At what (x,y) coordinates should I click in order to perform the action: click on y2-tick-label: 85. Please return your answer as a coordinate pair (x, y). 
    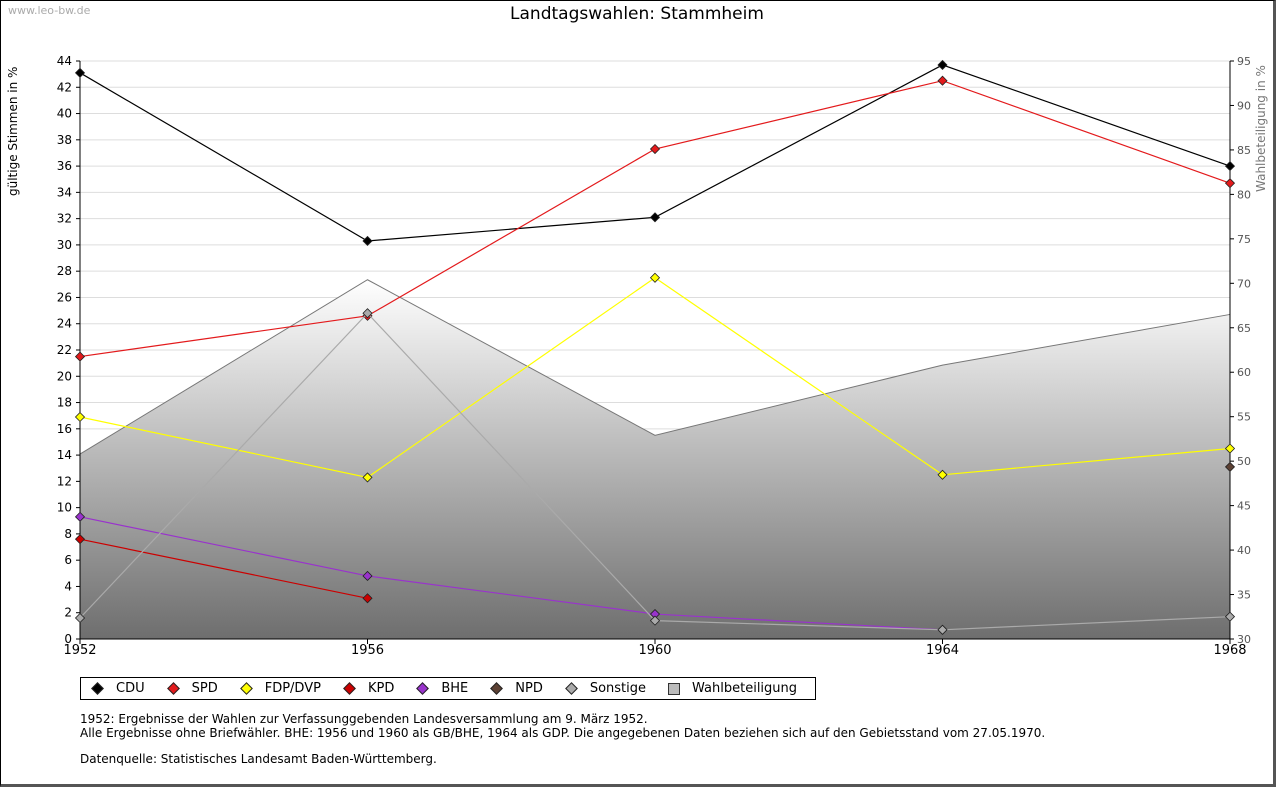
    Looking at the image, I should click on (1244, 150).